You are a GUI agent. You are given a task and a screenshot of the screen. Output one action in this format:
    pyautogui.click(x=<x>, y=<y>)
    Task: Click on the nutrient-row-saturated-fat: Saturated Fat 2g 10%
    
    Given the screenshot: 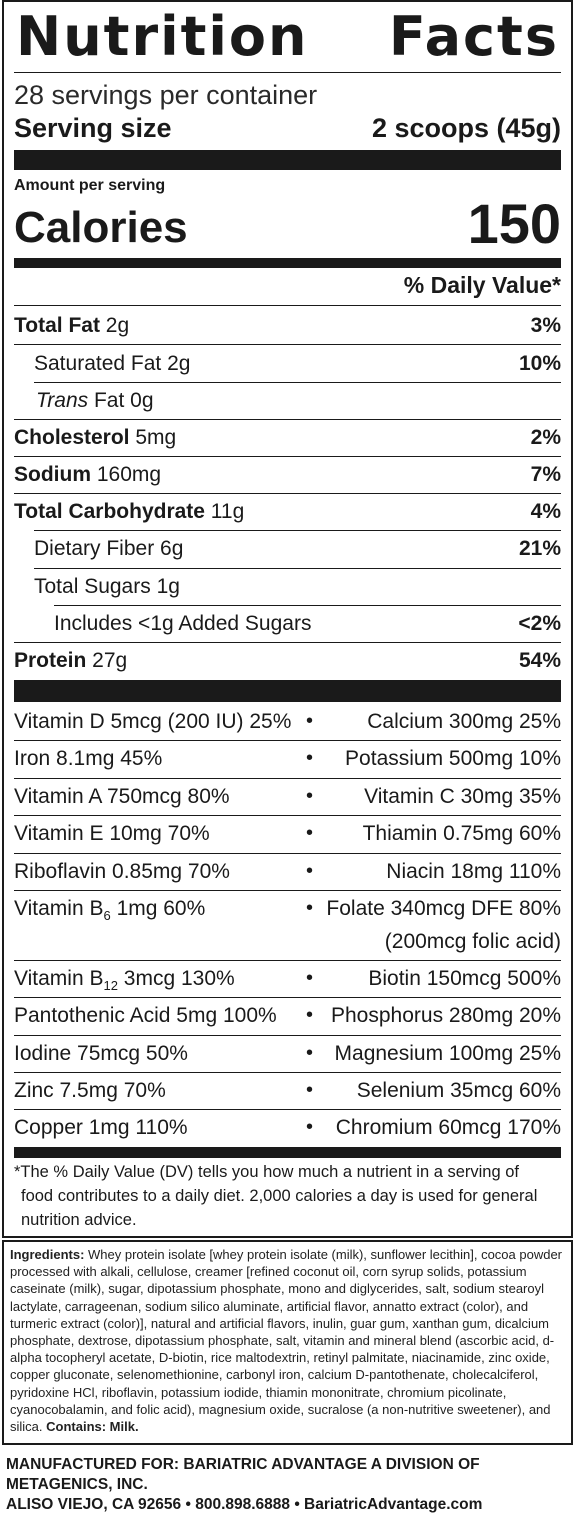 What is the action you would take?
    pyautogui.click(x=287, y=363)
    